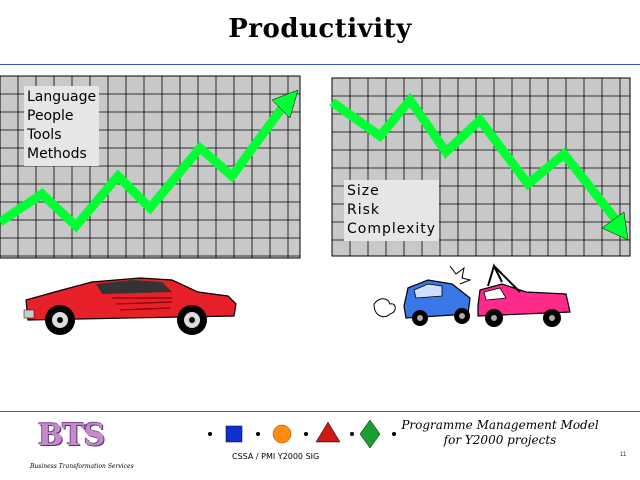 The image size is (640, 480). I want to click on red-pyramid-icon, so click(328, 432).